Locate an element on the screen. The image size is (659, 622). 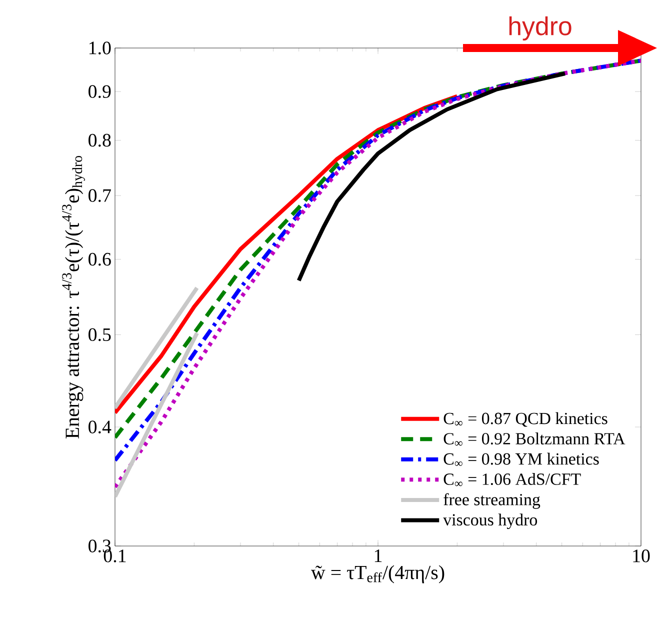
y-tick-label: 0.7 is located at coordinates (99, 195).